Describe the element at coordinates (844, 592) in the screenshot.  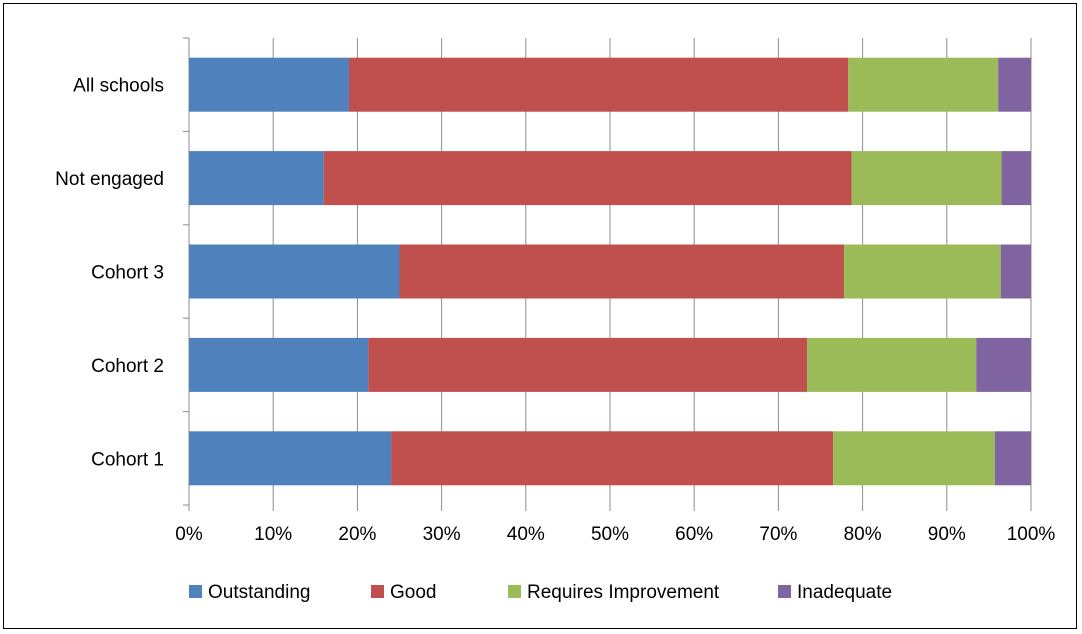
I see `legend-label: Inadequate` at that location.